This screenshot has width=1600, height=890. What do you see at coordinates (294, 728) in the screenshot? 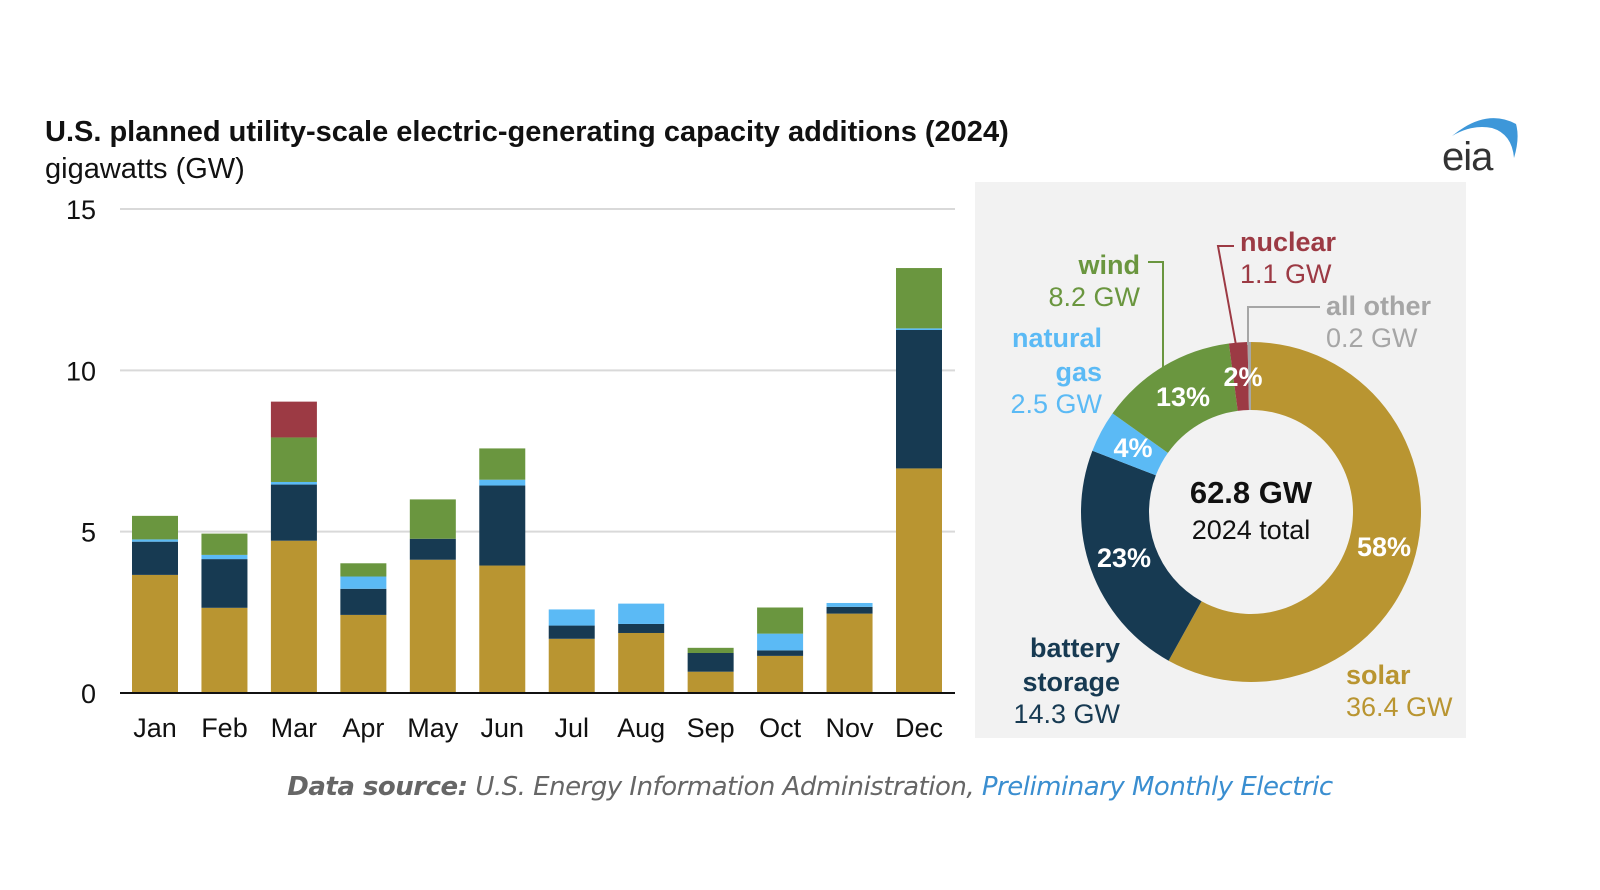
I see `x-tick-label: Mar` at bounding box center [294, 728].